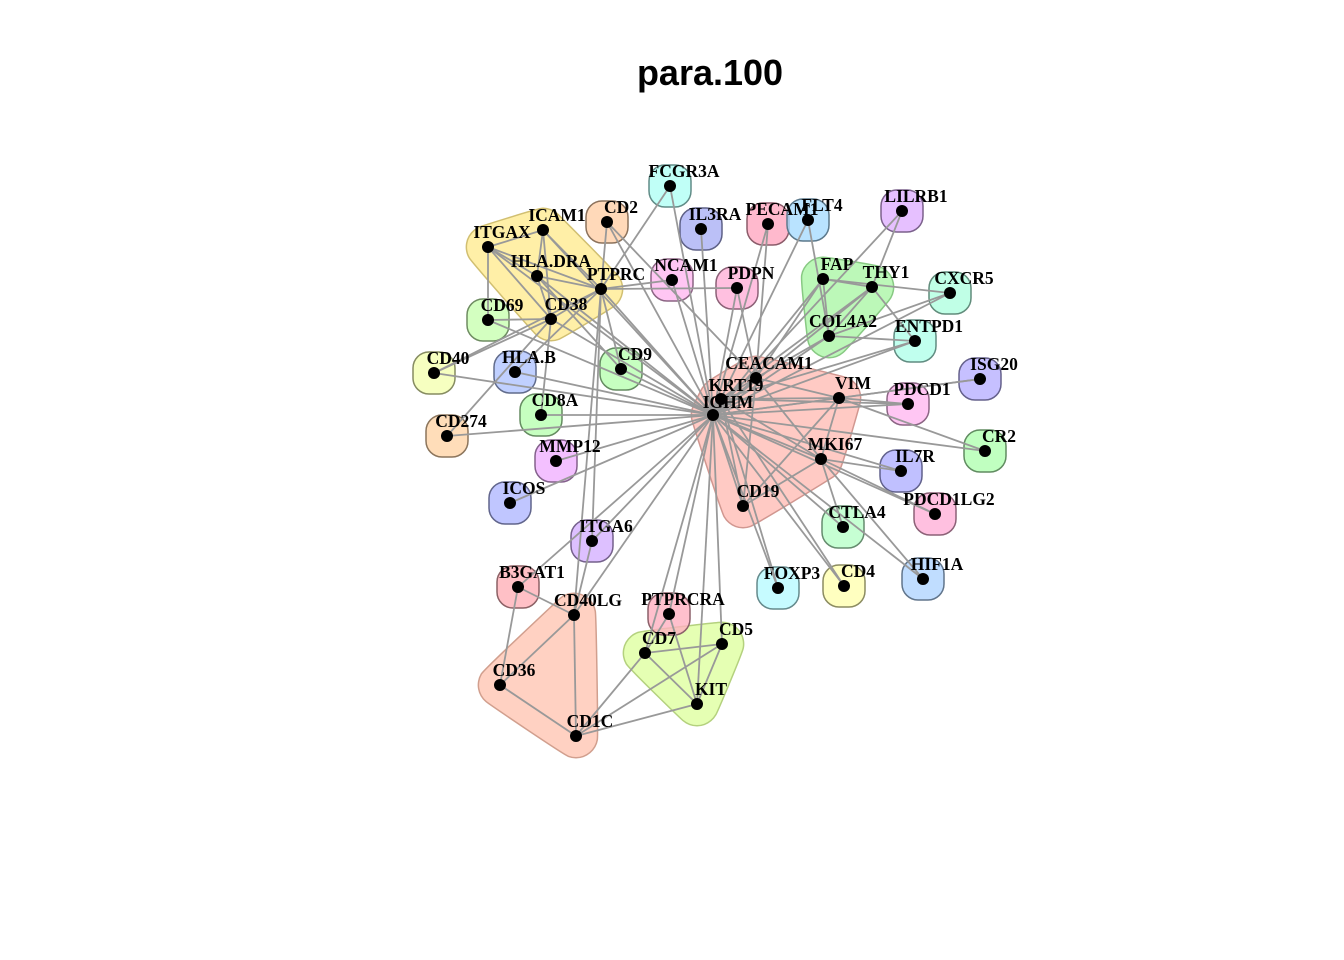 This screenshot has height=960, width=1344. Describe the element at coordinates (500, 685) in the screenshot. I see `node-cd36` at that location.